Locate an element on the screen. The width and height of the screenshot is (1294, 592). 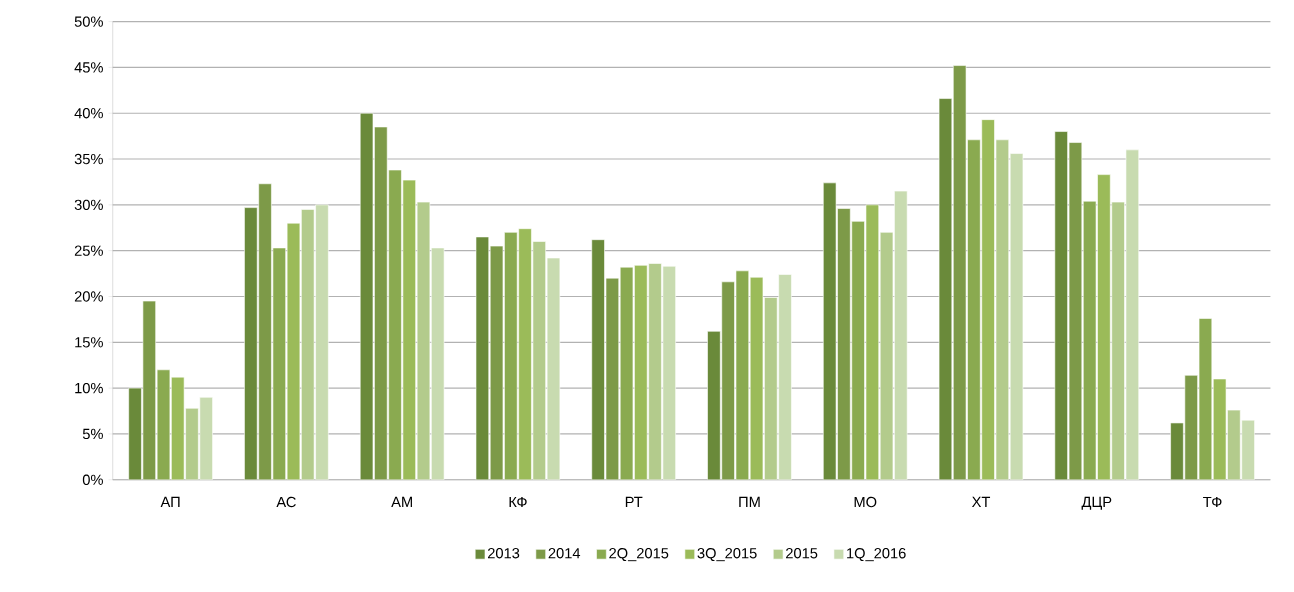
y-tick-label: 0% is located at coordinates (92, 480).